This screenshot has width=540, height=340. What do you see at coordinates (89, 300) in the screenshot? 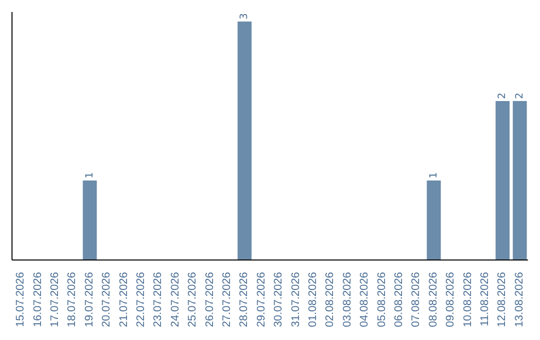
I see `x-tick-label: 19.07.2026` at bounding box center [89, 300].